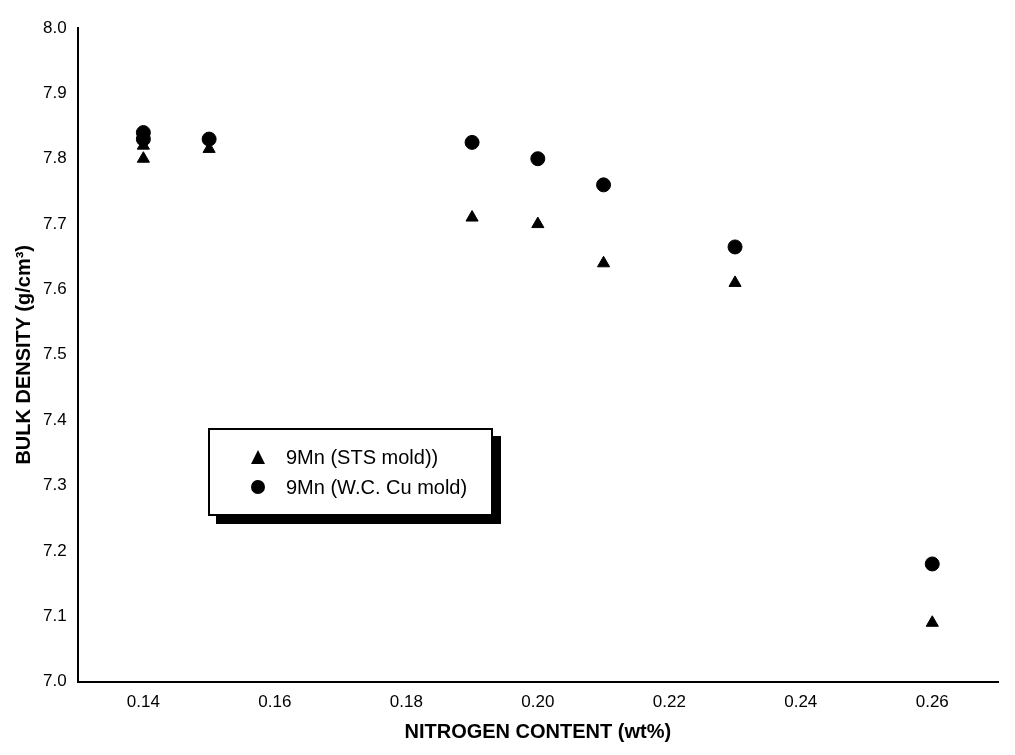 This screenshot has width=1015, height=755. Describe the element at coordinates (54, 419) in the screenshot. I see `y-tick-label: 7.4` at that location.